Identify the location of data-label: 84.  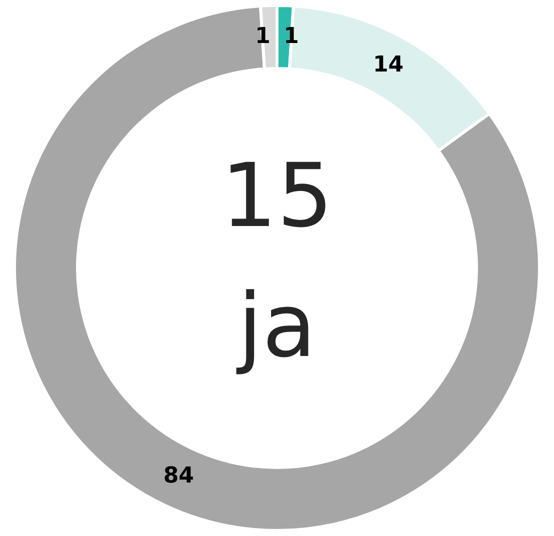
(178, 476).